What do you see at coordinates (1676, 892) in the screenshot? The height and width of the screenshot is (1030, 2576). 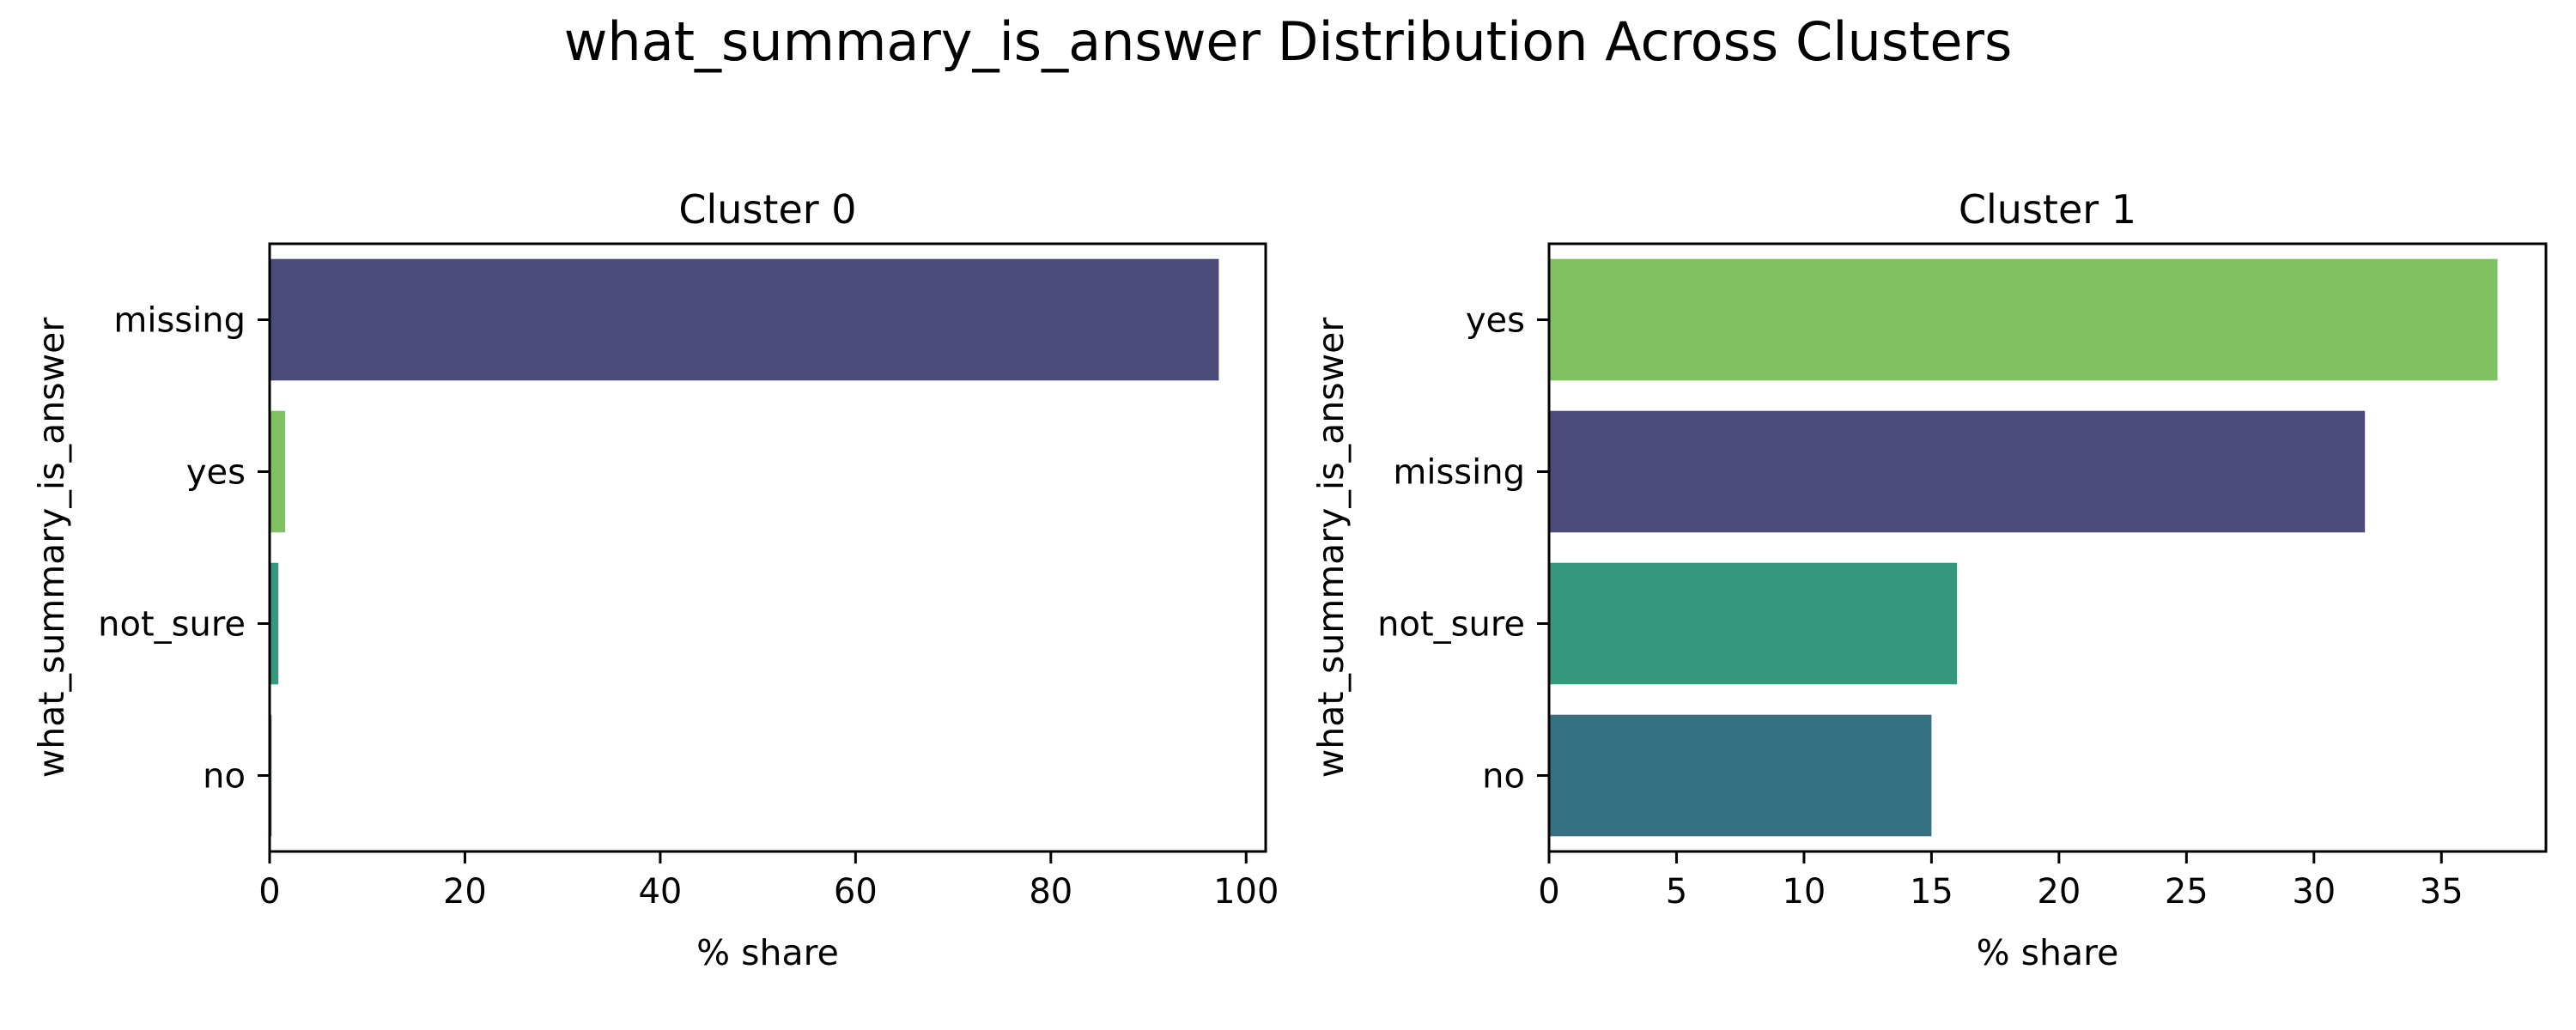 I see `x-tick-label: 5` at bounding box center [1676, 892].